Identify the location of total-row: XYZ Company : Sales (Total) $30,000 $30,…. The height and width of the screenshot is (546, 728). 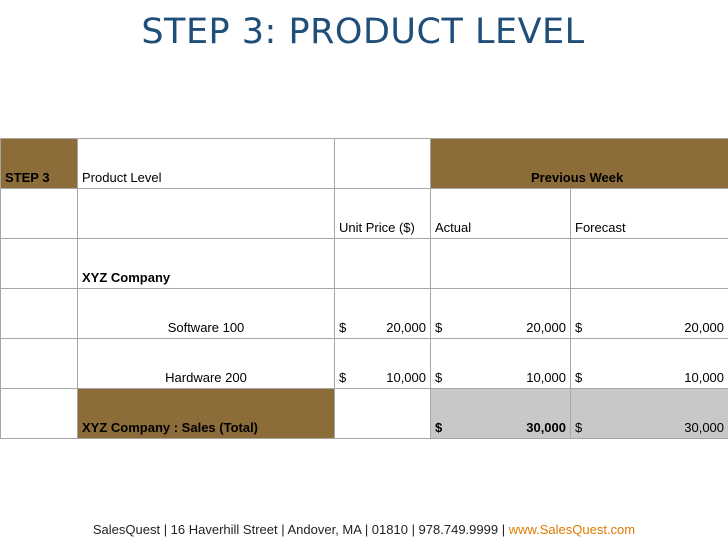
(364, 413).